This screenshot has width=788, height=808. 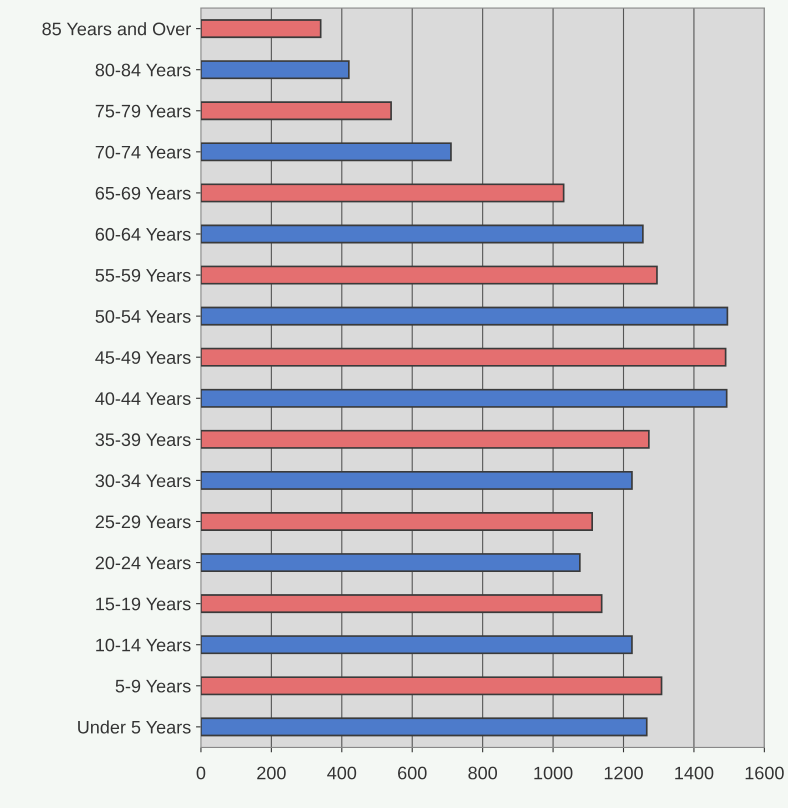 What do you see at coordinates (143, 439) in the screenshot?
I see `y-tick-label: 35-39 Years` at bounding box center [143, 439].